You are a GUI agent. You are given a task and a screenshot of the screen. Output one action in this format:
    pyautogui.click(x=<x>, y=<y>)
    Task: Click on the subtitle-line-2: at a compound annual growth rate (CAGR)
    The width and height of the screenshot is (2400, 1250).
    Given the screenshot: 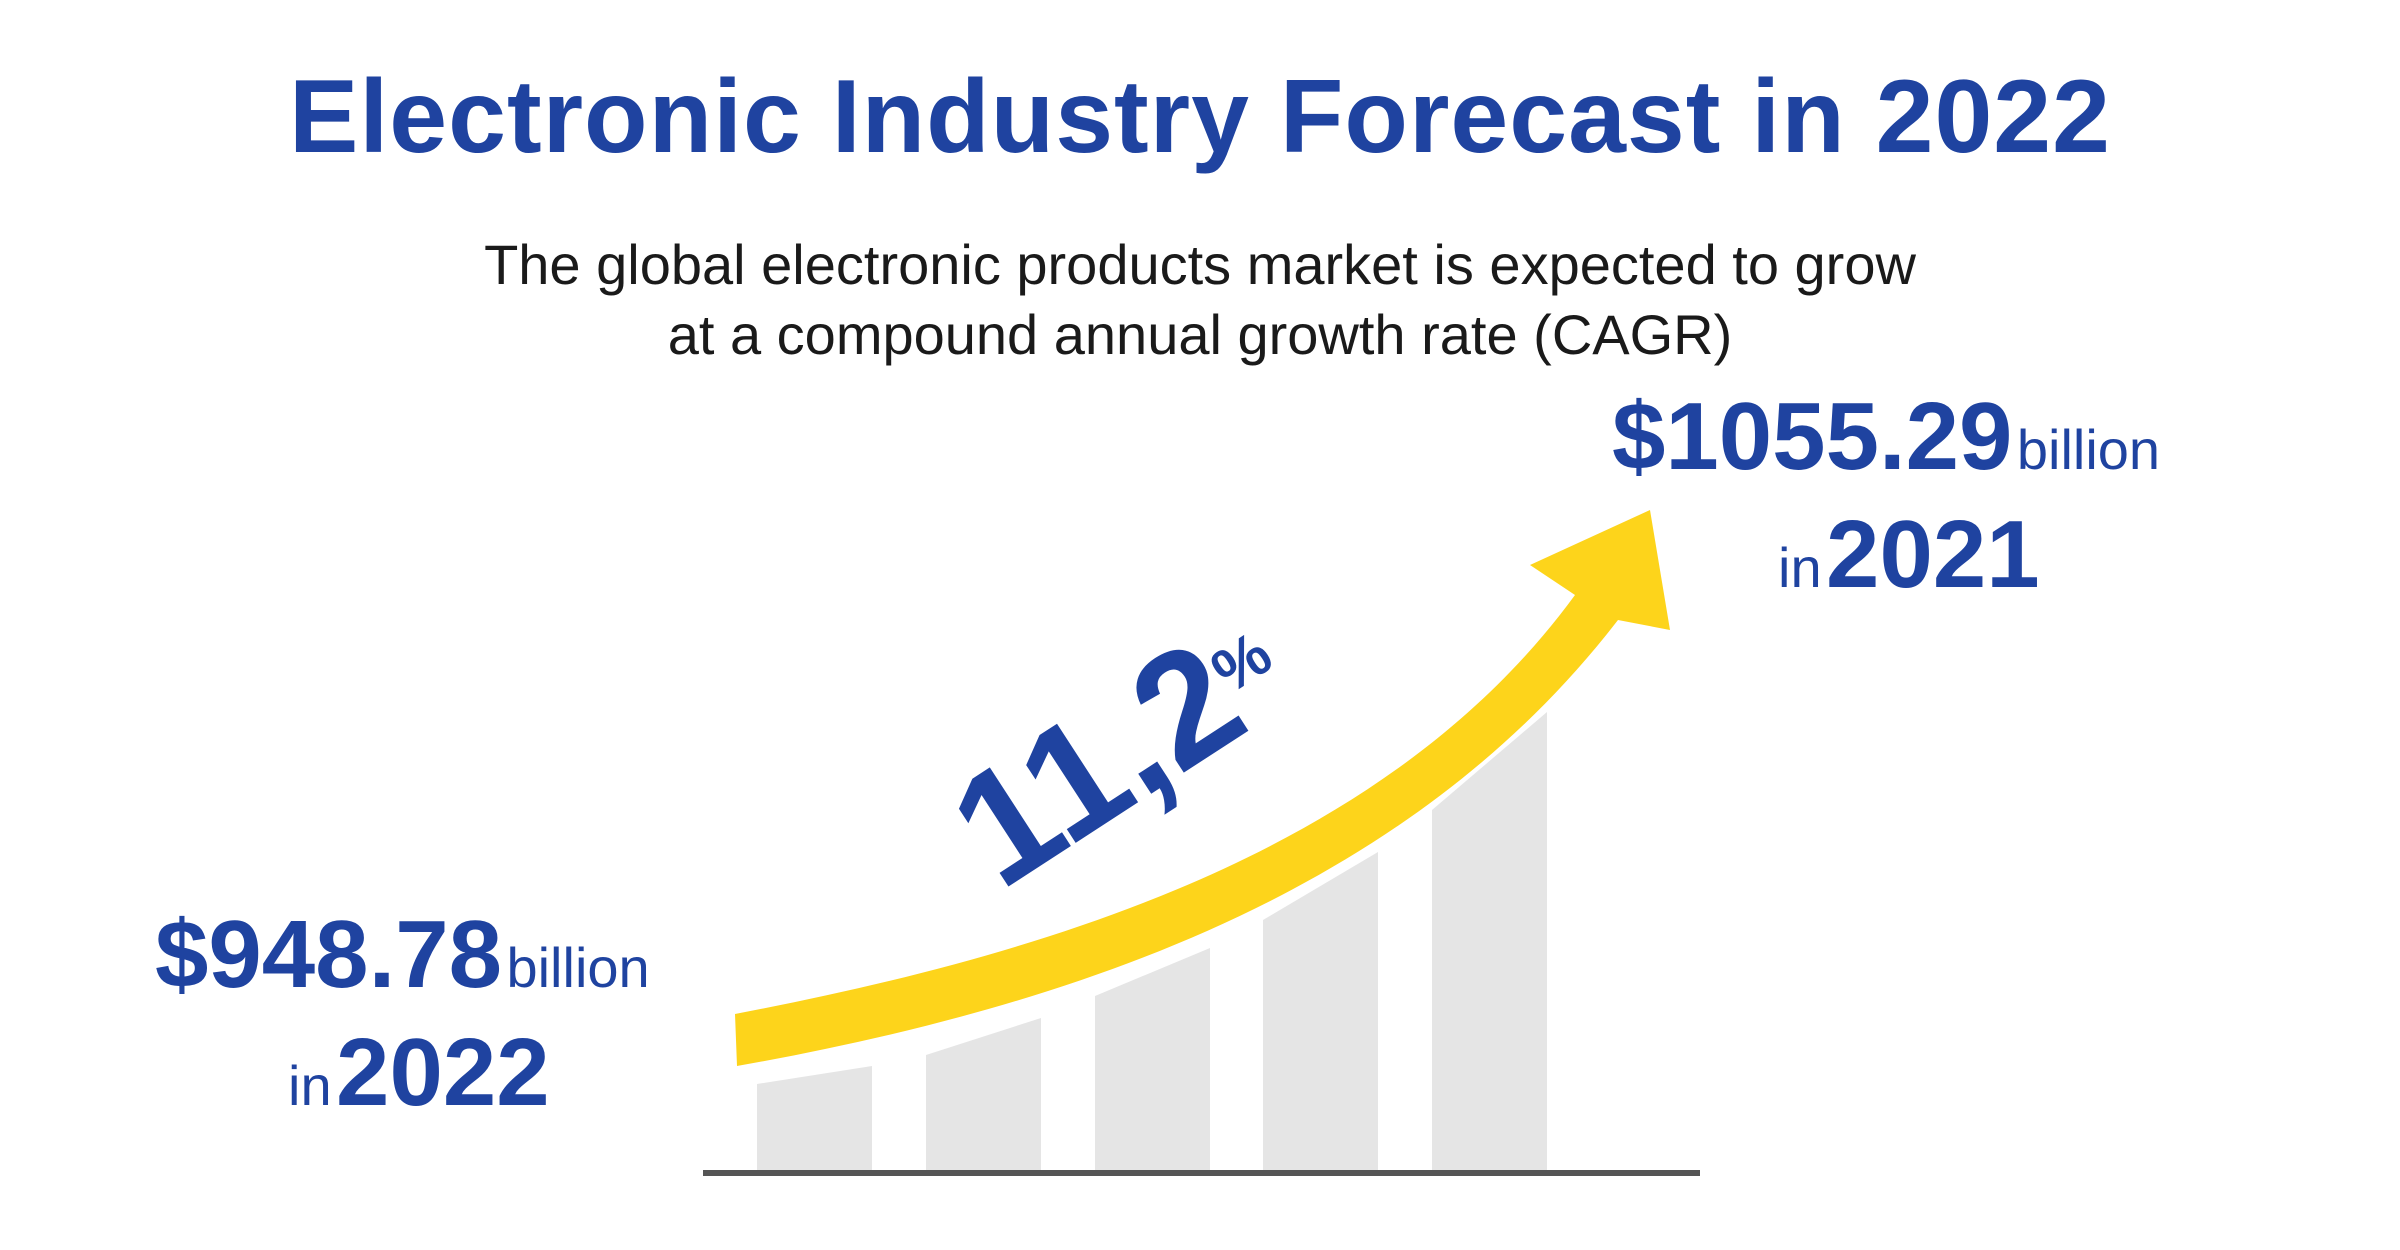 What is the action you would take?
    pyautogui.click(x=1200, y=334)
    